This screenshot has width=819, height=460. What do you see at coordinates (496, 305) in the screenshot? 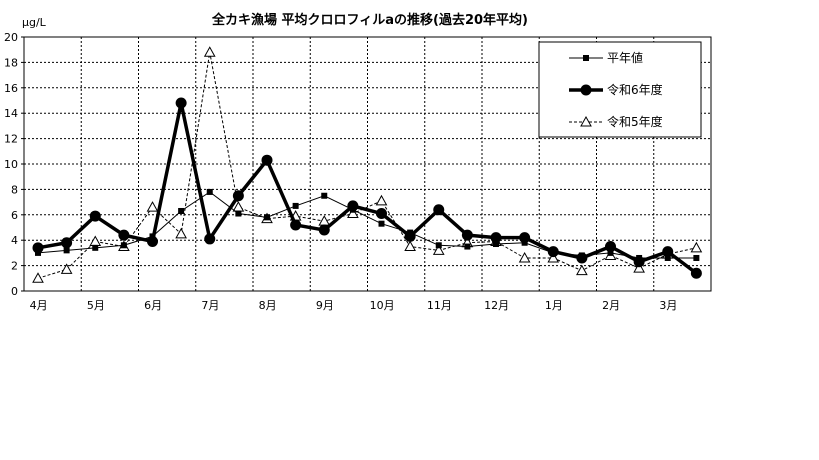
I see `x-tick-label: 12月` at bounding box center [496, 305].